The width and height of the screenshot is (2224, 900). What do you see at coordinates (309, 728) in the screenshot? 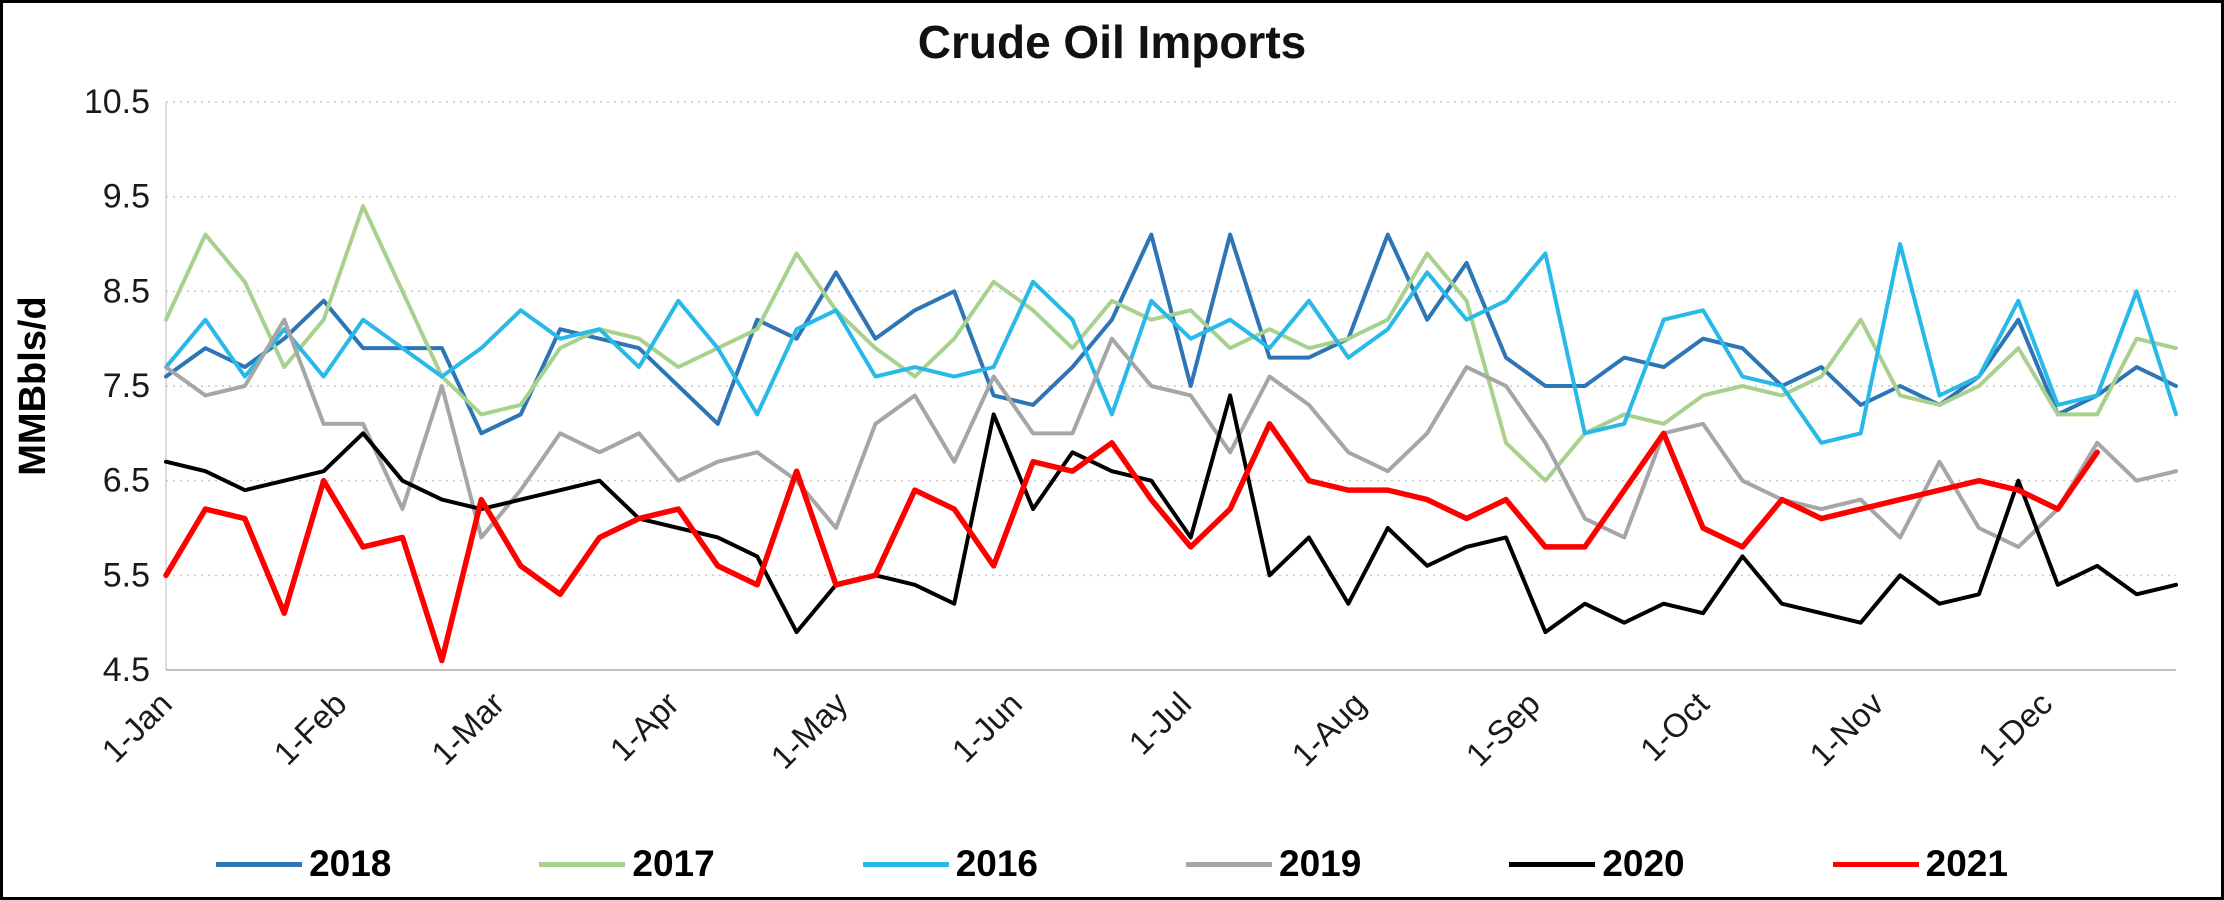
I see `x-tick-label: 1-Feb` at bounding box center [309, 728].